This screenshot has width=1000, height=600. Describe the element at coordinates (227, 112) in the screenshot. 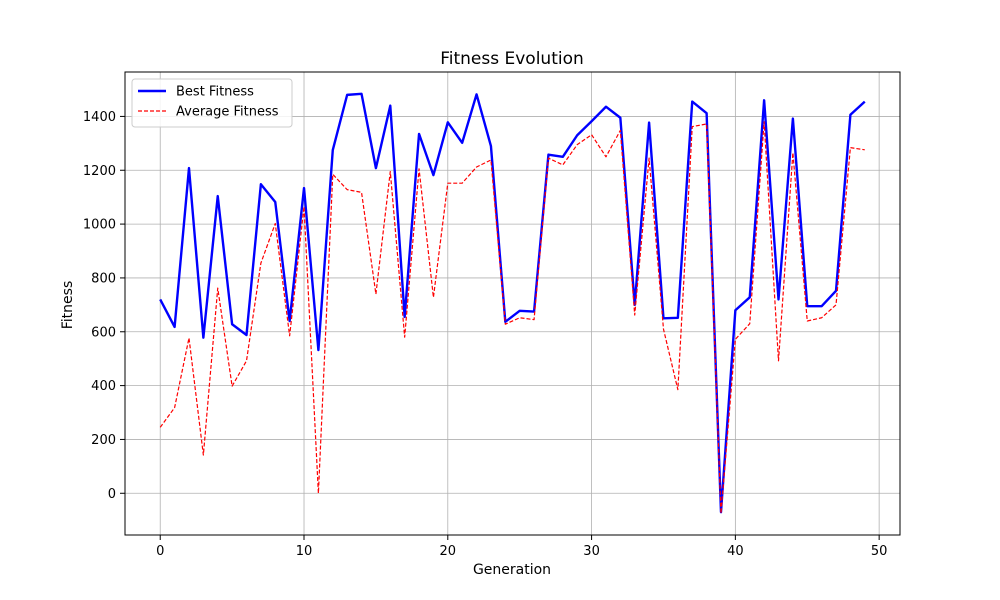

I see `legend-label: Average Fitness` at that location.